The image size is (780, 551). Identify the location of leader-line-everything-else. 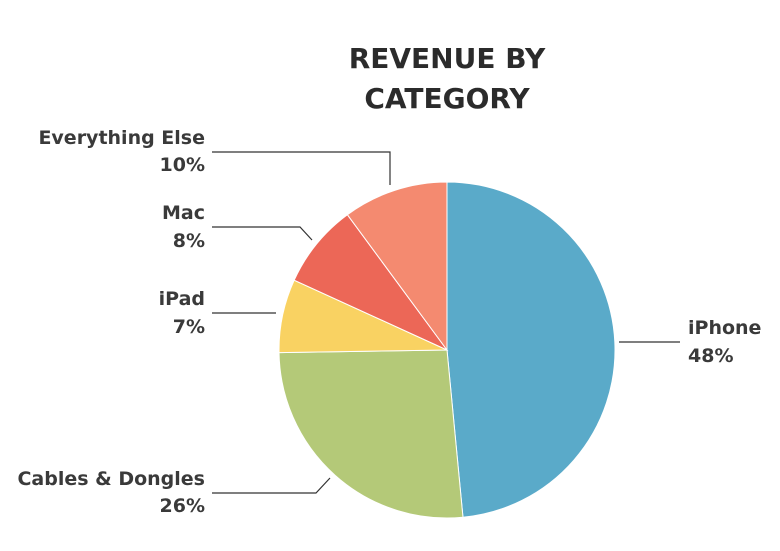
(301, 168).